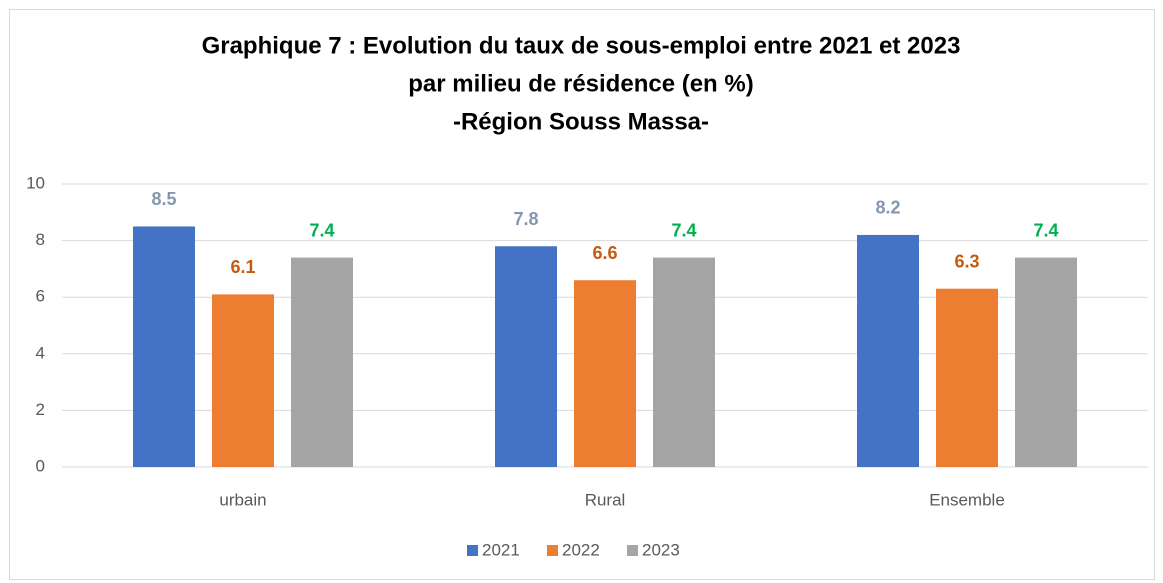 The image size is (1163, 583). I want to click on data-label: 6.3, so click(966, 261).